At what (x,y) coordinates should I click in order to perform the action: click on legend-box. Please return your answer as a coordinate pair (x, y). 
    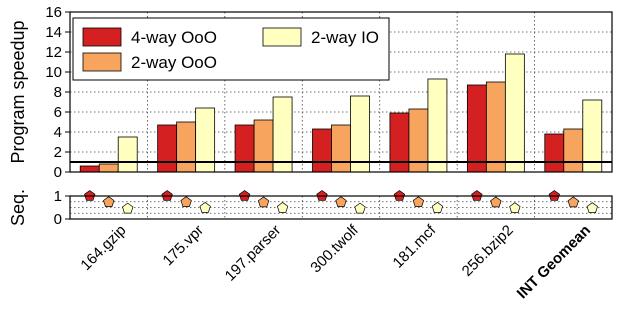
    Looking at the image, I should click on (231, 49).